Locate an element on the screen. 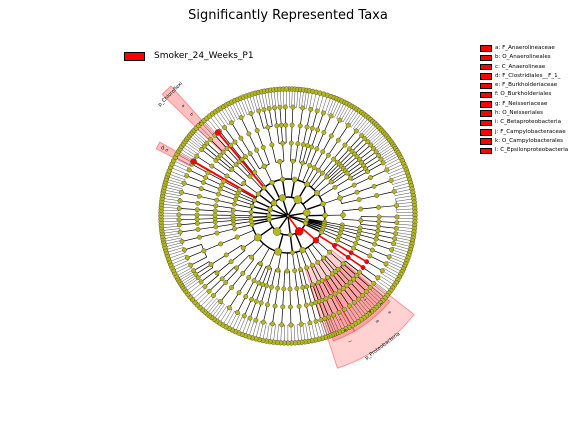 The height and width of the screenshot is (432, 576). clade-letter-label: c is located at coordinates (200, 122).